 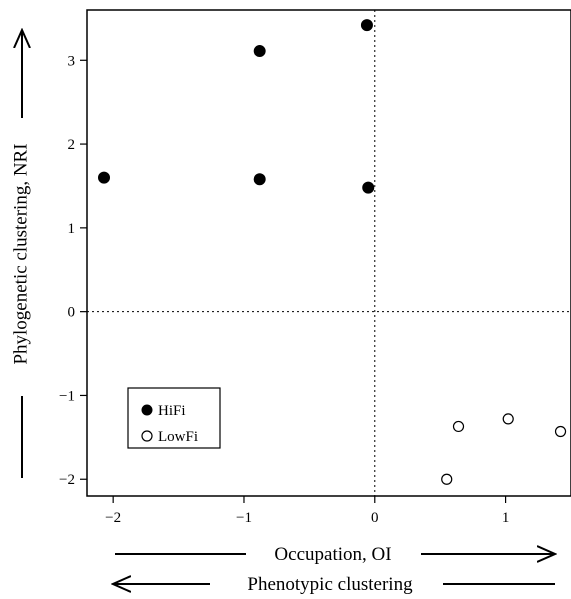 I want to click on x-axis: −2 −1 0 1, so click(x=307, y=511).